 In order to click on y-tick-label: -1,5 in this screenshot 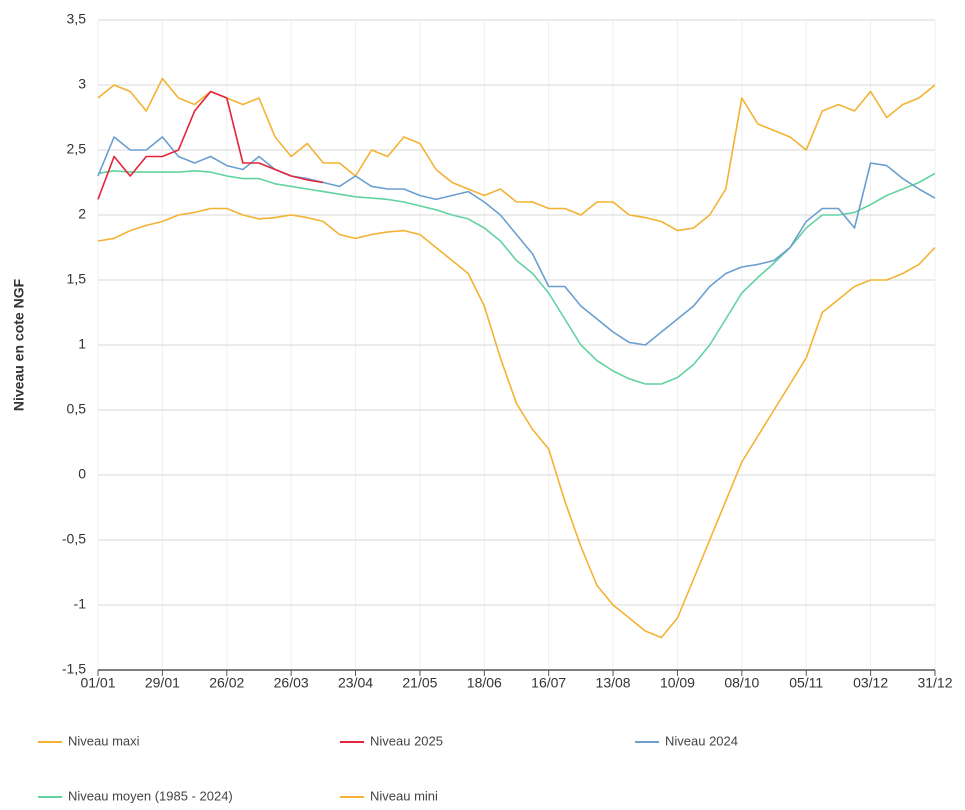, I will do `click(74, 669)`.